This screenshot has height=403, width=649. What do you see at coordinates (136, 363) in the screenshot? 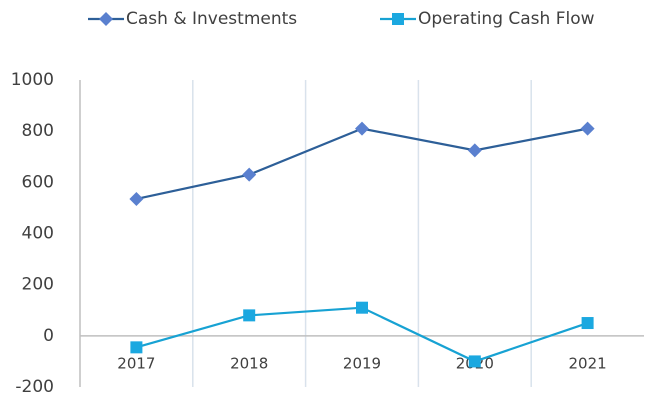
I see `x-tick-label: 2017` at bounding box center [136, 363].